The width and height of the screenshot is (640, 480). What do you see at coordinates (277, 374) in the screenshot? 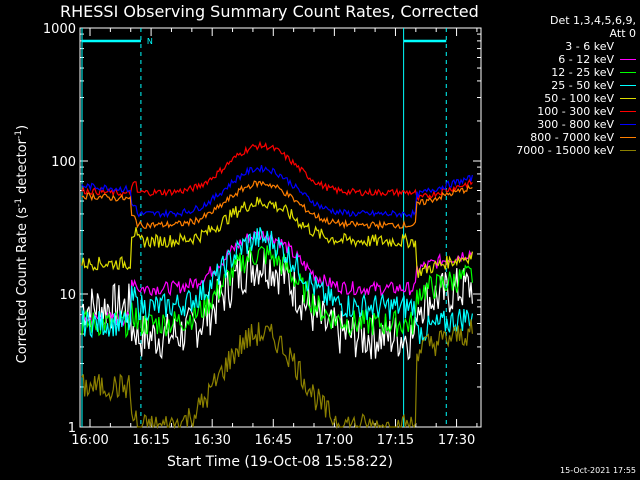
I see `series-line-7000to15000keV` at bounding box center [277, 374].